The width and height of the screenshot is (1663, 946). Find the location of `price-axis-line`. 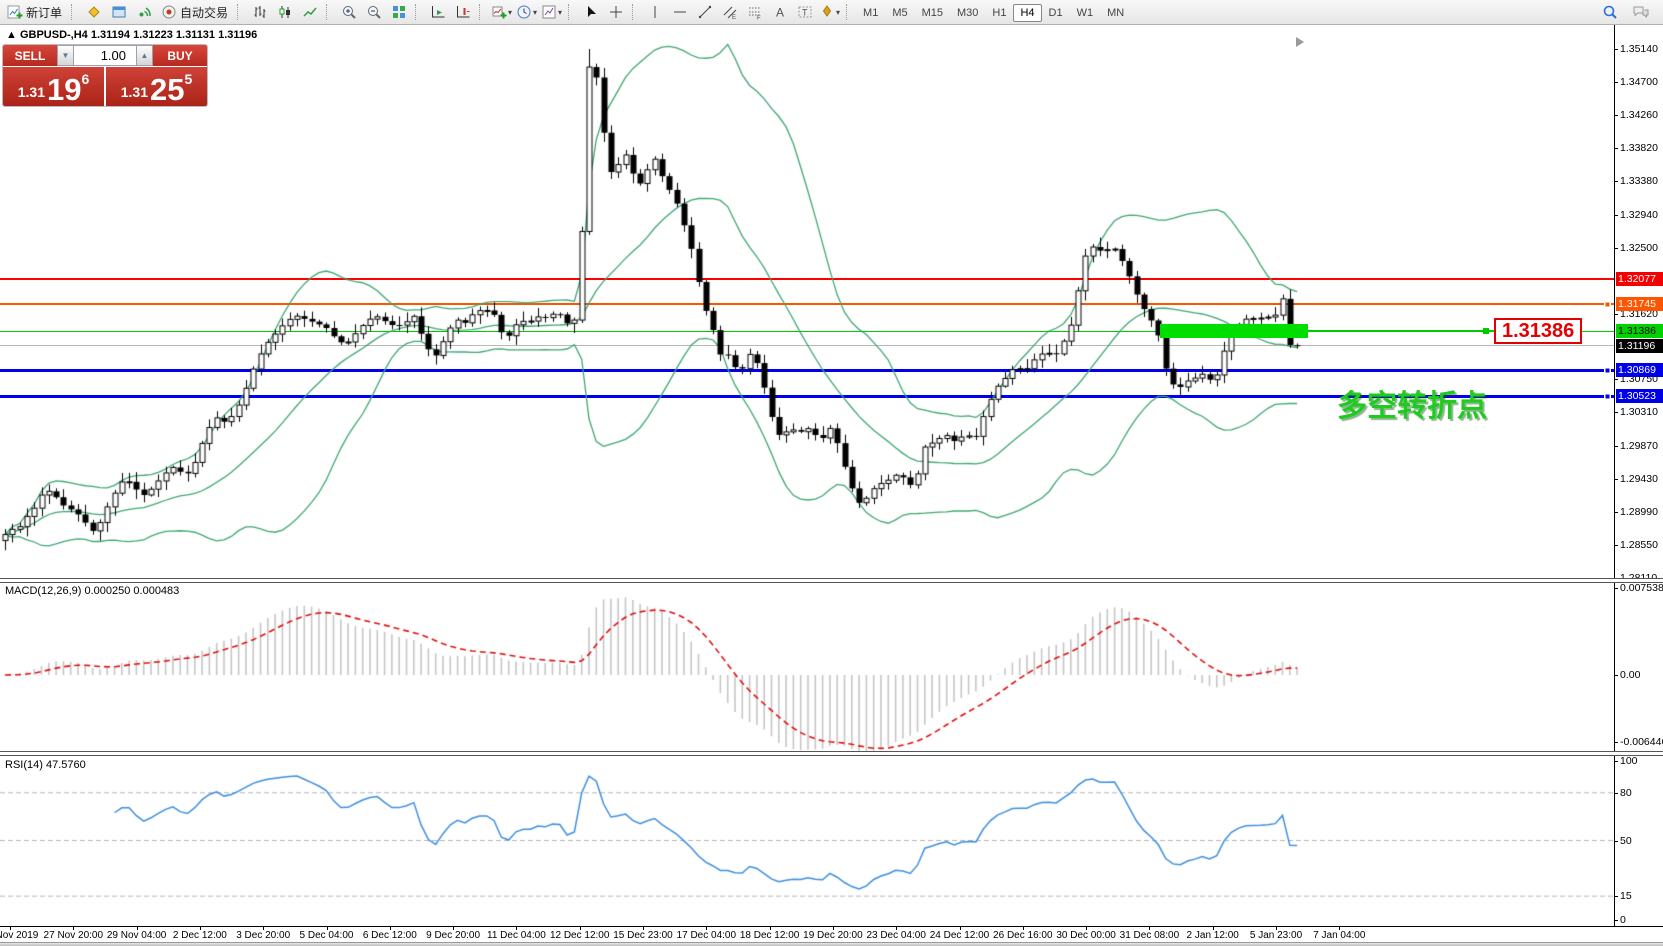

price-axis-line is located at coordinates (1614, 475).